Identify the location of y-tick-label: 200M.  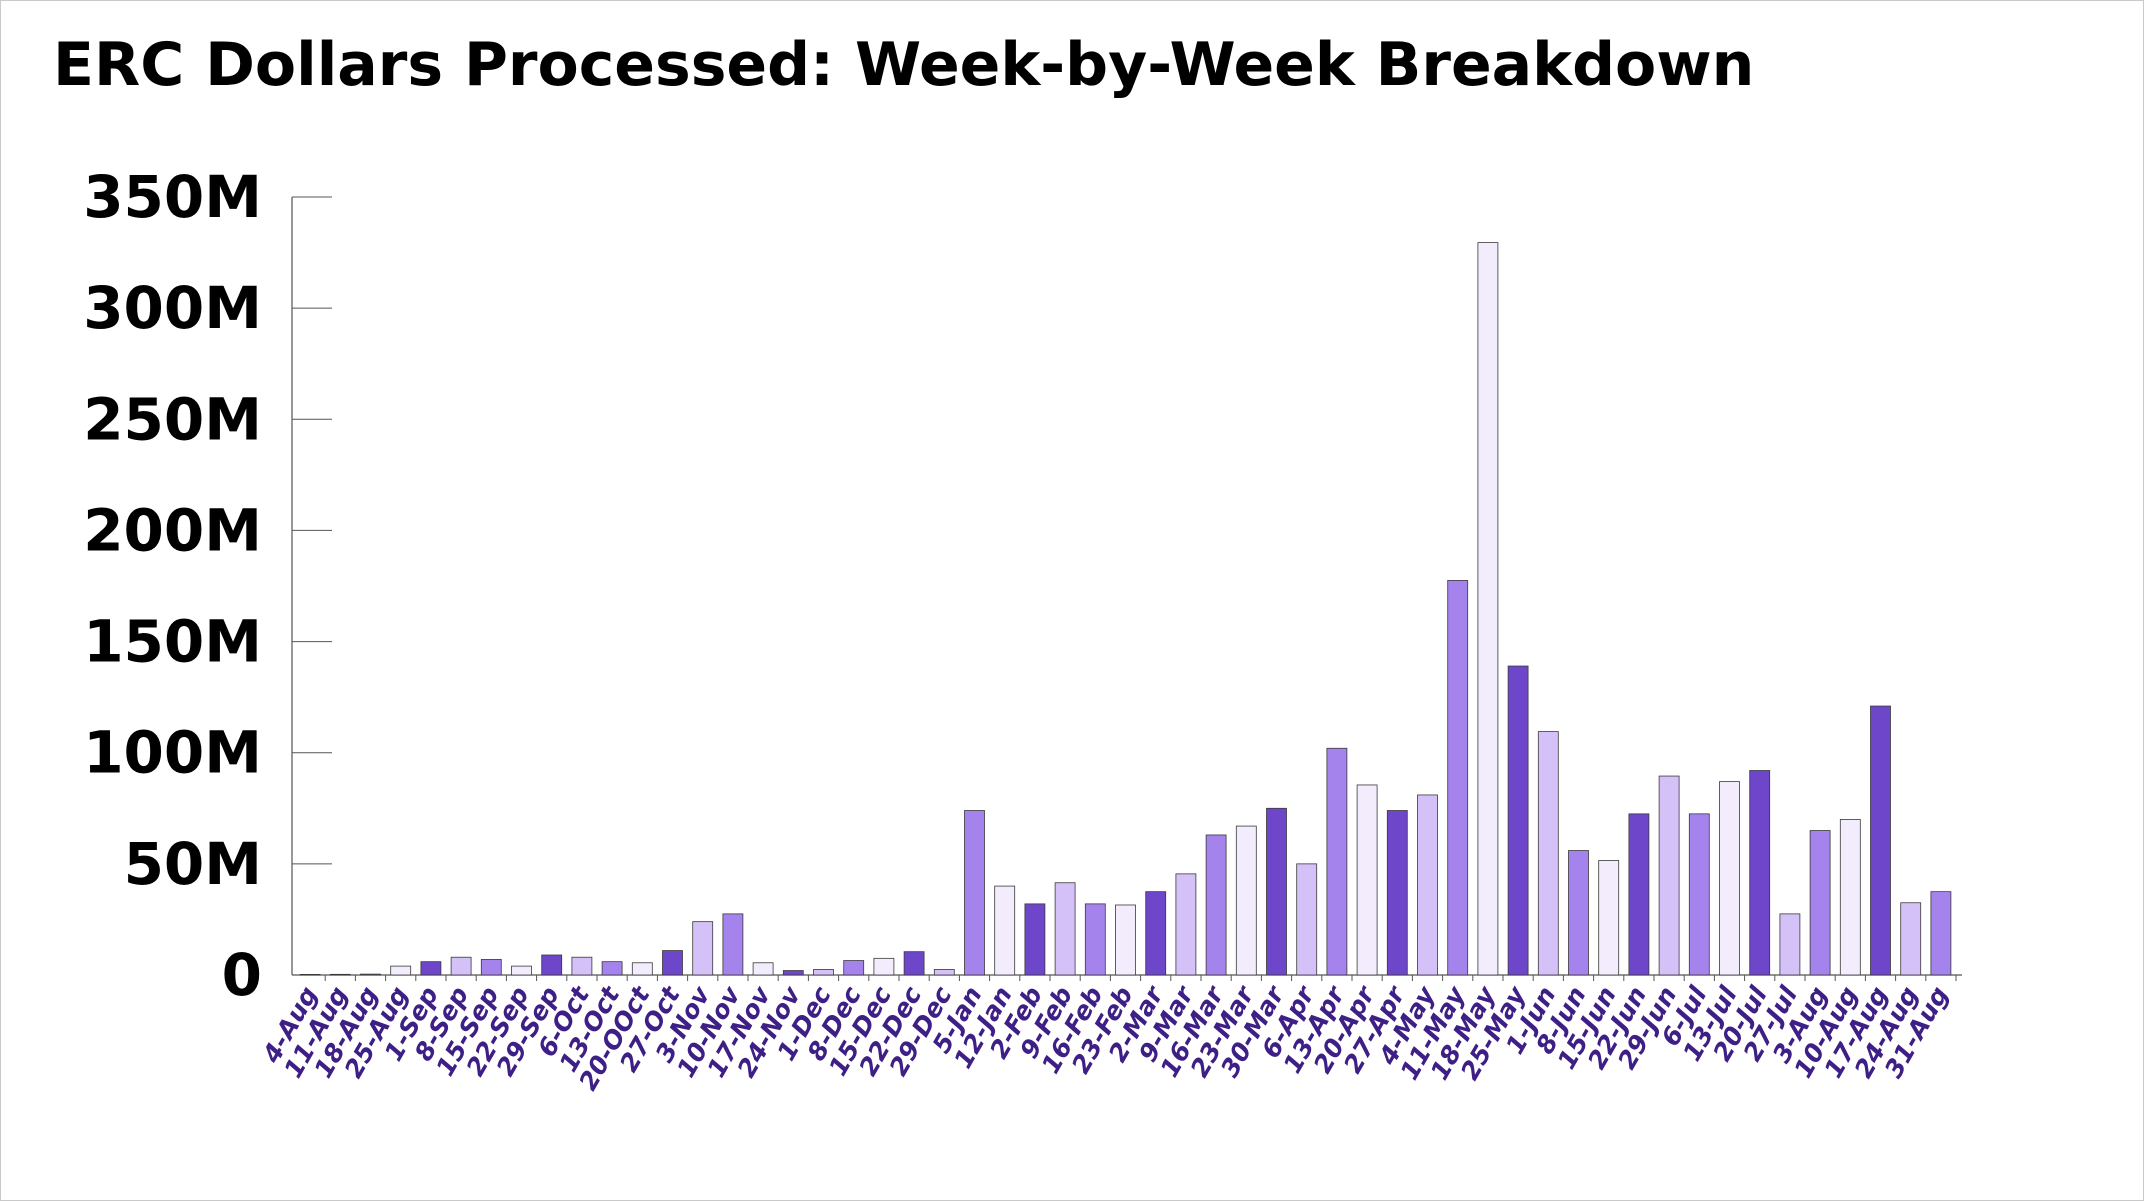
(172, 530).